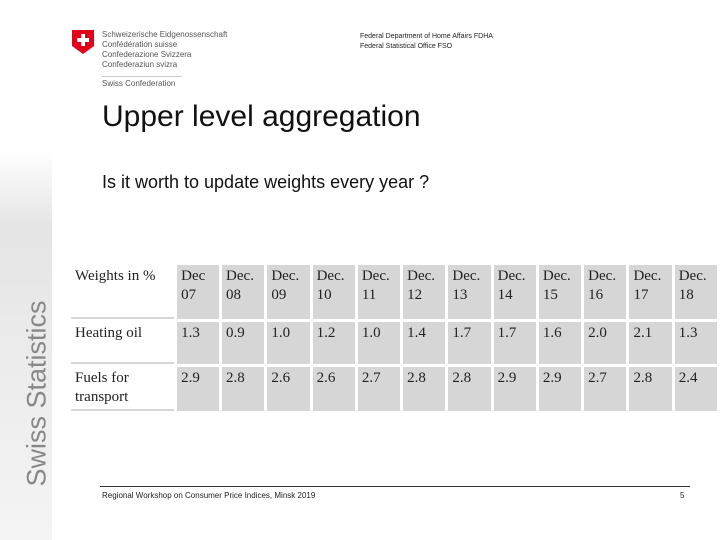 This screenshot has width=720, height=540. Describe the element at coordinates (695, 292) in the screenshot. I see `cell: Dec. 18` at that location.